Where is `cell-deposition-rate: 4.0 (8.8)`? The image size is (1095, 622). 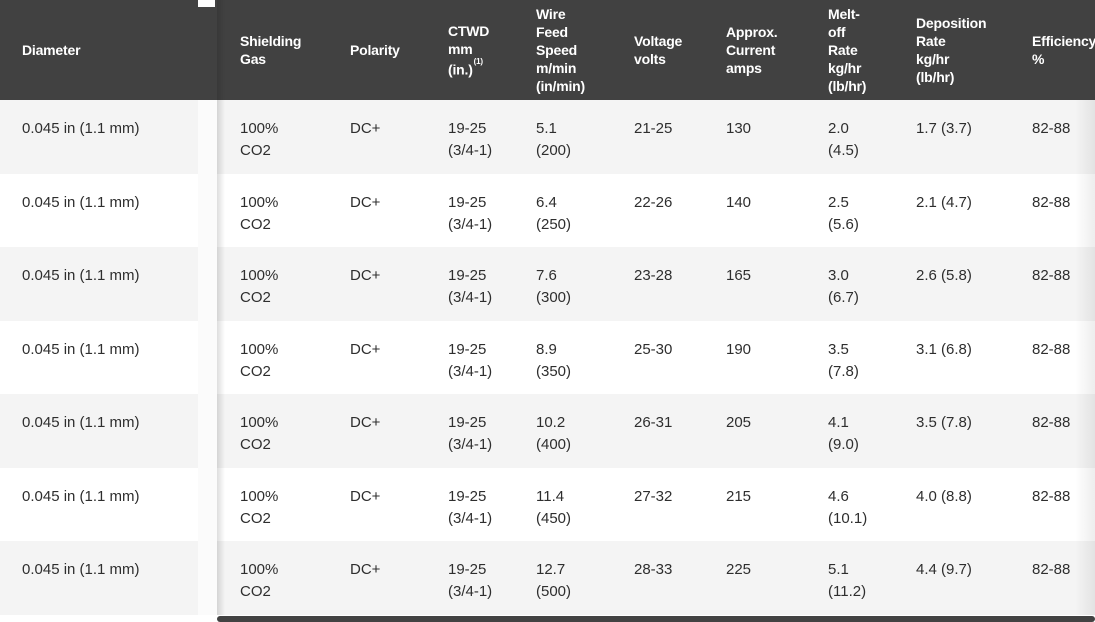 cell-deposition-rate: 4.0 (8.8) is located at coordinates (951, 504).